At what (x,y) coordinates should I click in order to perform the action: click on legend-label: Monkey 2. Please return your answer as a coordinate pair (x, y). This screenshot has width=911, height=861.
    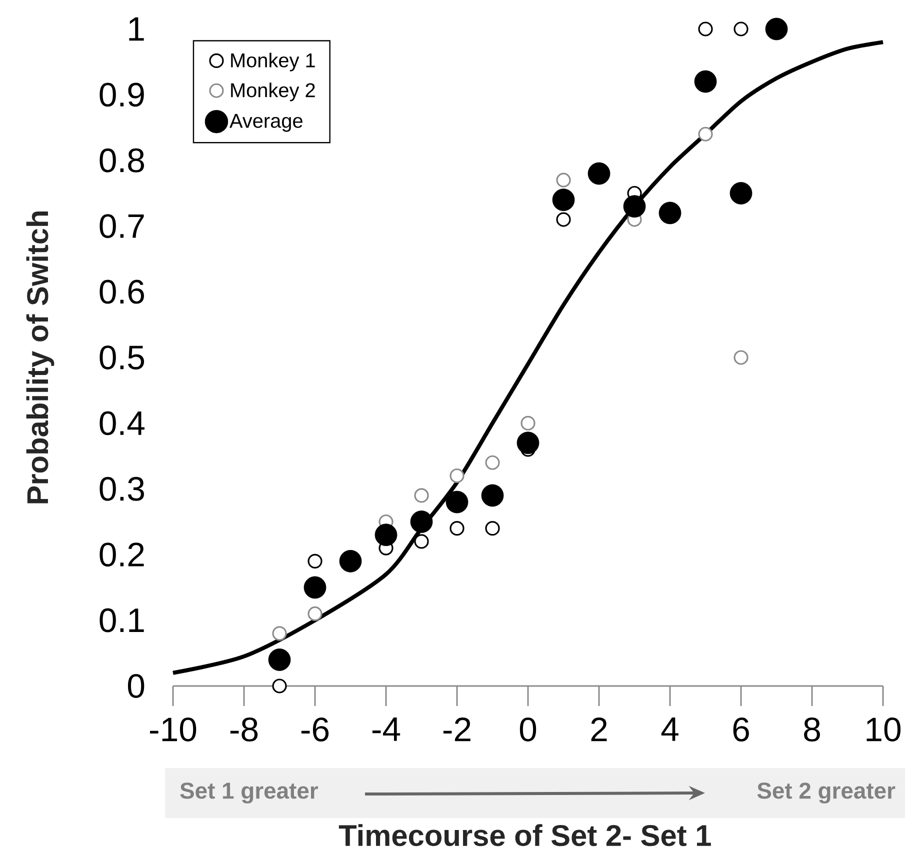
    Looking at the image, I should click on (273, 92).